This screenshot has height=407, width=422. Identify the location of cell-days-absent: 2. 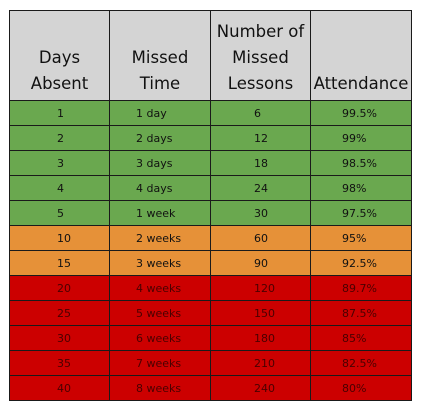
(59, 138).